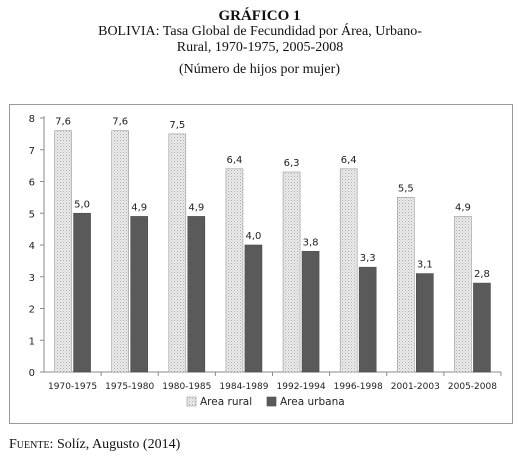  I want to click on y-tick-label: 7, so click(32, 151).